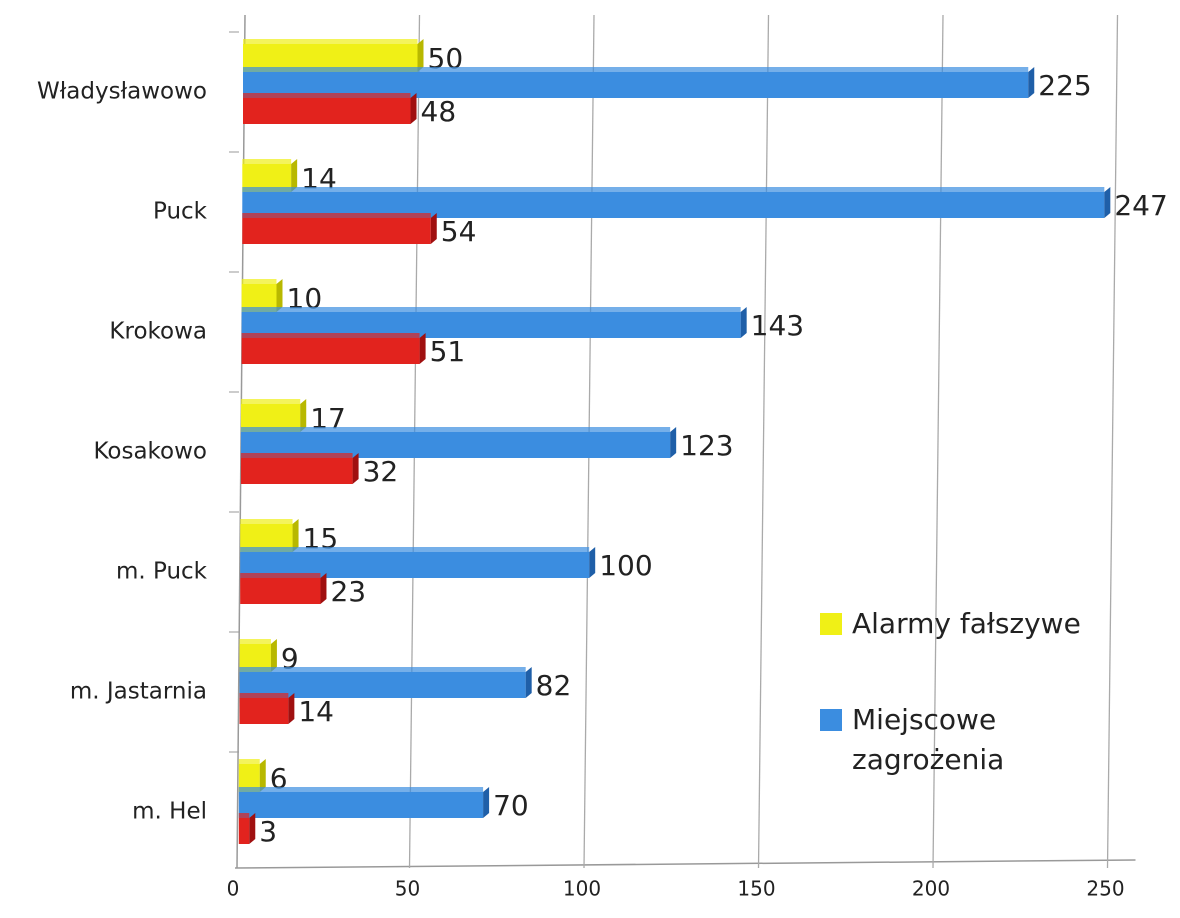 This screenshot has width=1180, height=918. Describe the element at coordinates (448, 351) in the screenshot. I see `value-label: 51` at that location.